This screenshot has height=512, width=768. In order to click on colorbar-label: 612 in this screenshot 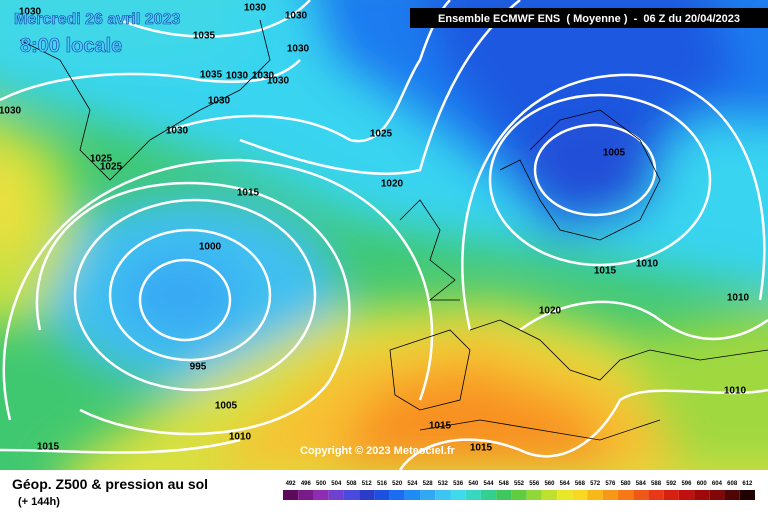, I will do `click(747, 484)`.